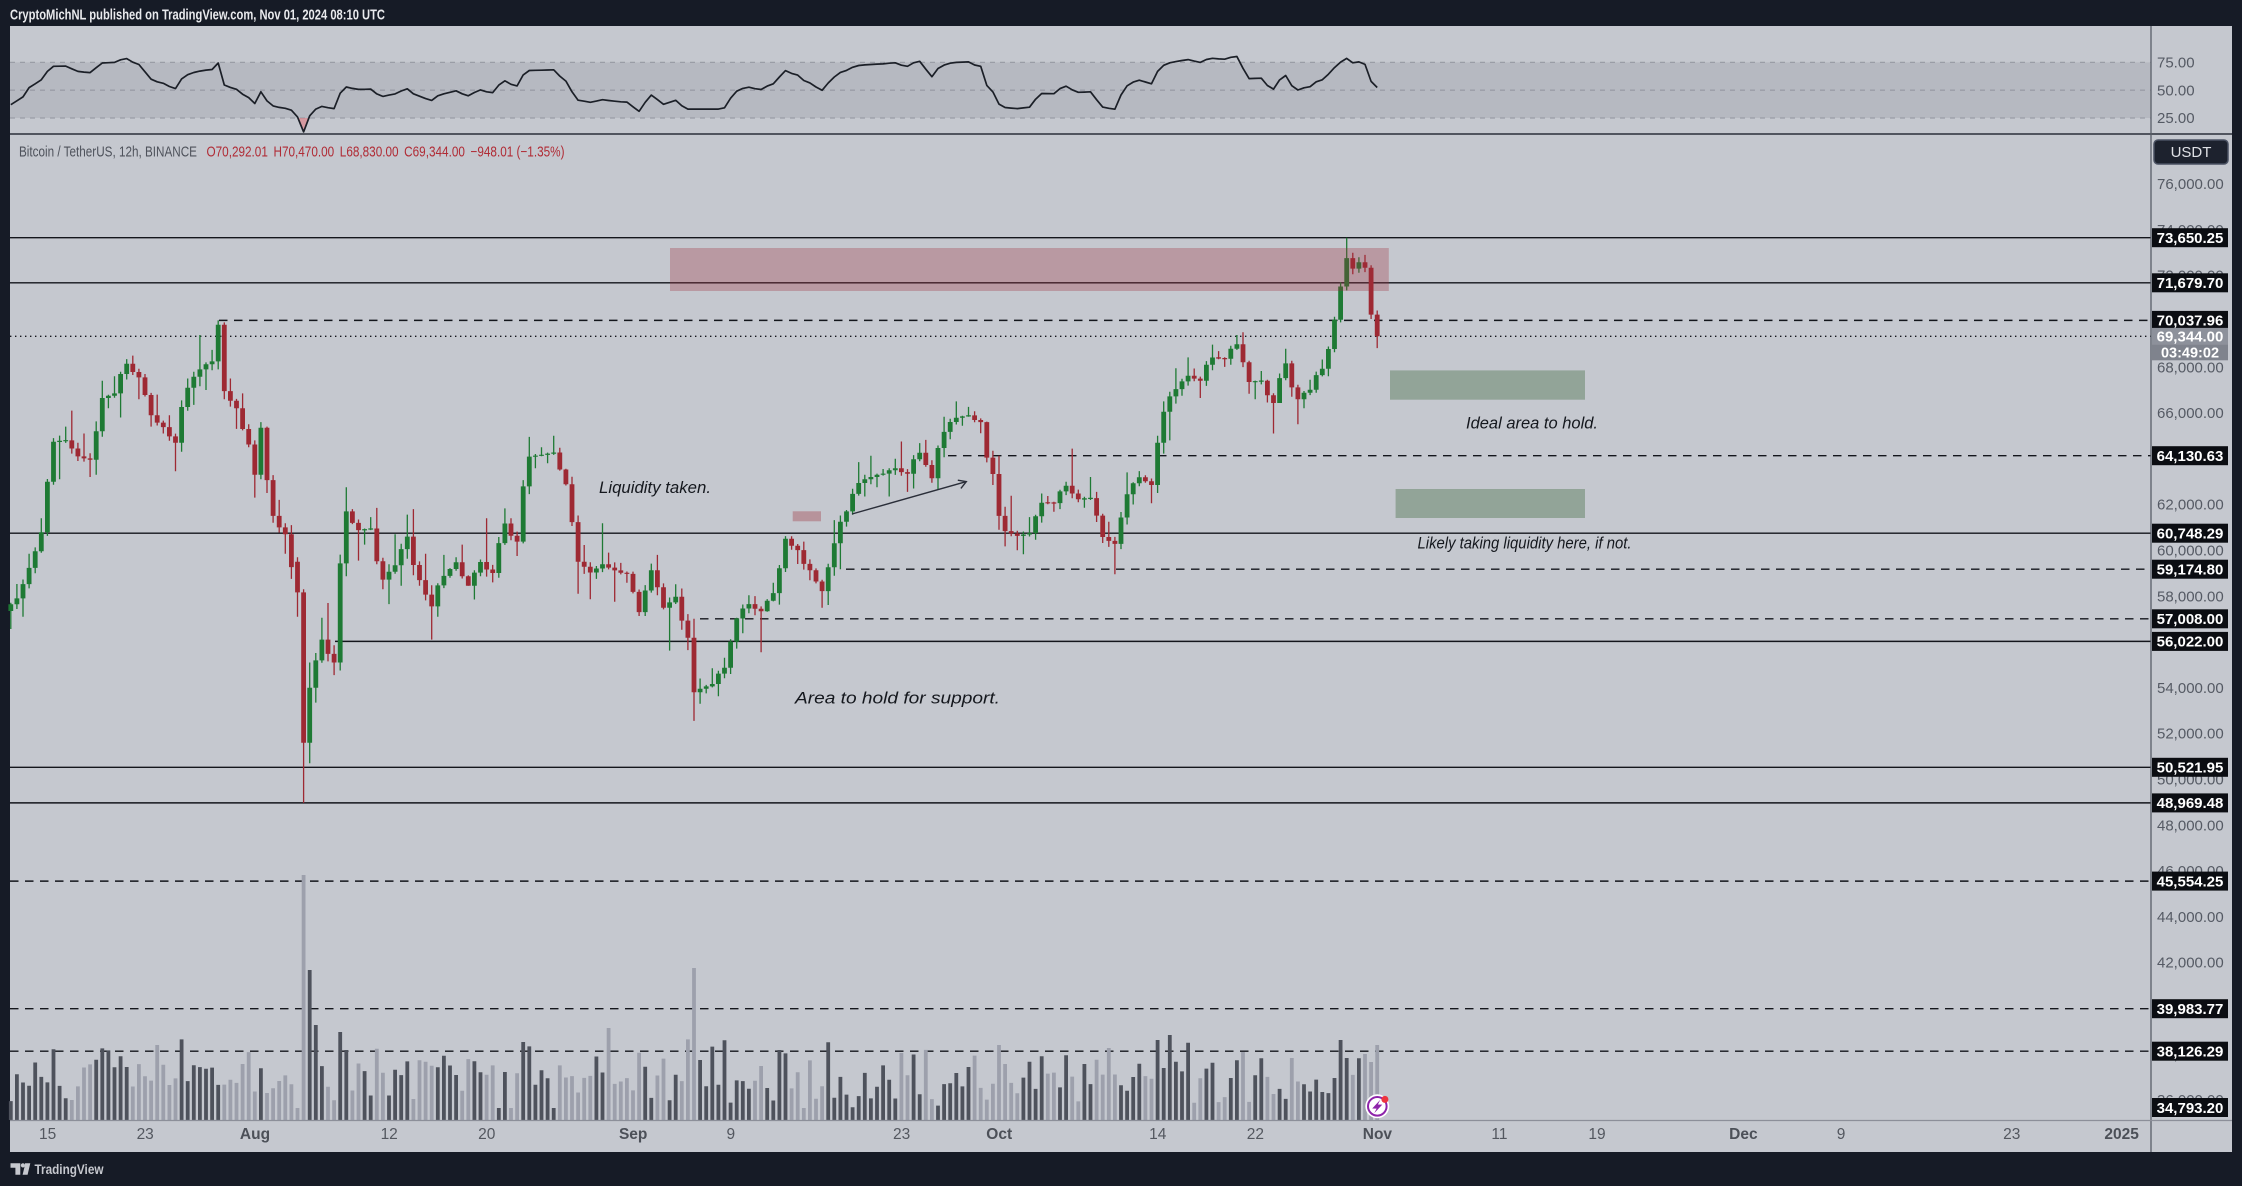 Image resolution: width=2242 pixels, height=1186 pixels. I want to click on svg-text: 42,000.00, so click(2190, 963).